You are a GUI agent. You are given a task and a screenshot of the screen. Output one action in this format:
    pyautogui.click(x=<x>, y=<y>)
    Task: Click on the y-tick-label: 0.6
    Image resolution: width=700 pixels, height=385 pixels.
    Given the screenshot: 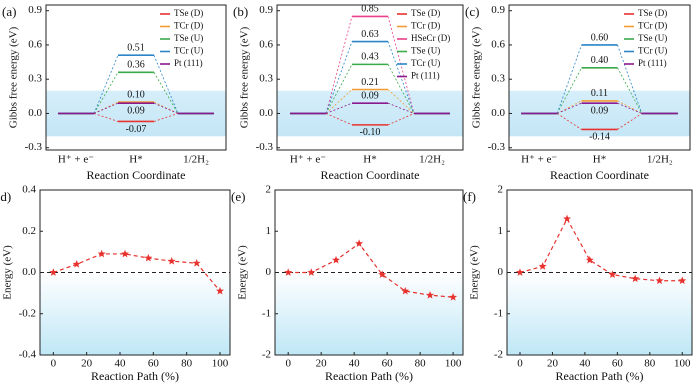 What is the action you would take?
    pyautogui.click(x=266, y=44)
    